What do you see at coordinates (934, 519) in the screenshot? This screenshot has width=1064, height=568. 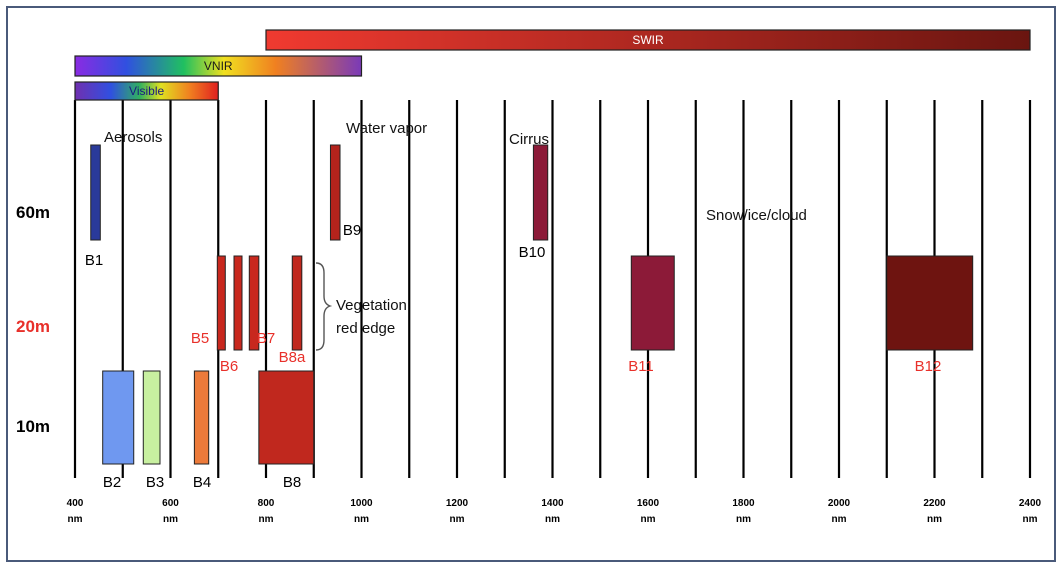 I see `tick-unit-2200: nm` at bounding box center [934, 519].